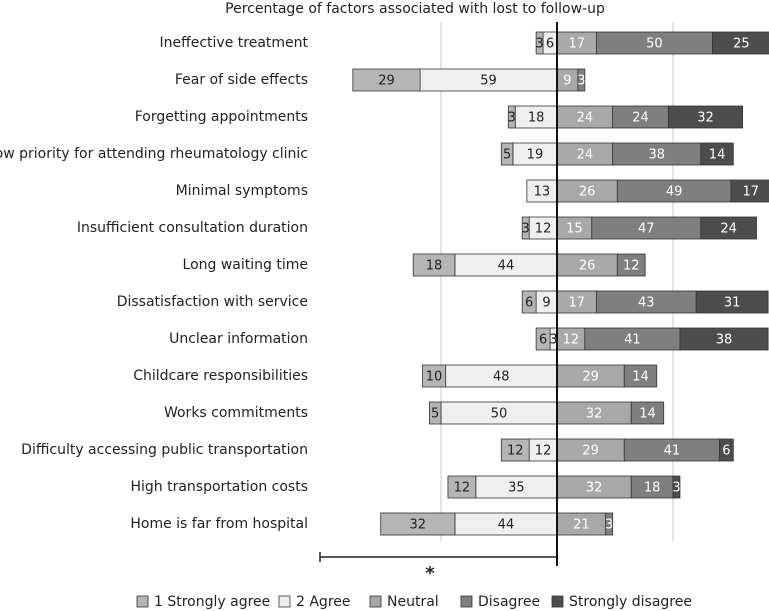 Image resolution: width=769 pixels, height=611 pixels. What do you see at coordinates (236, 413) in the screenshot?
I see `category-label: Works commitments` at bounding box center [236, 413].